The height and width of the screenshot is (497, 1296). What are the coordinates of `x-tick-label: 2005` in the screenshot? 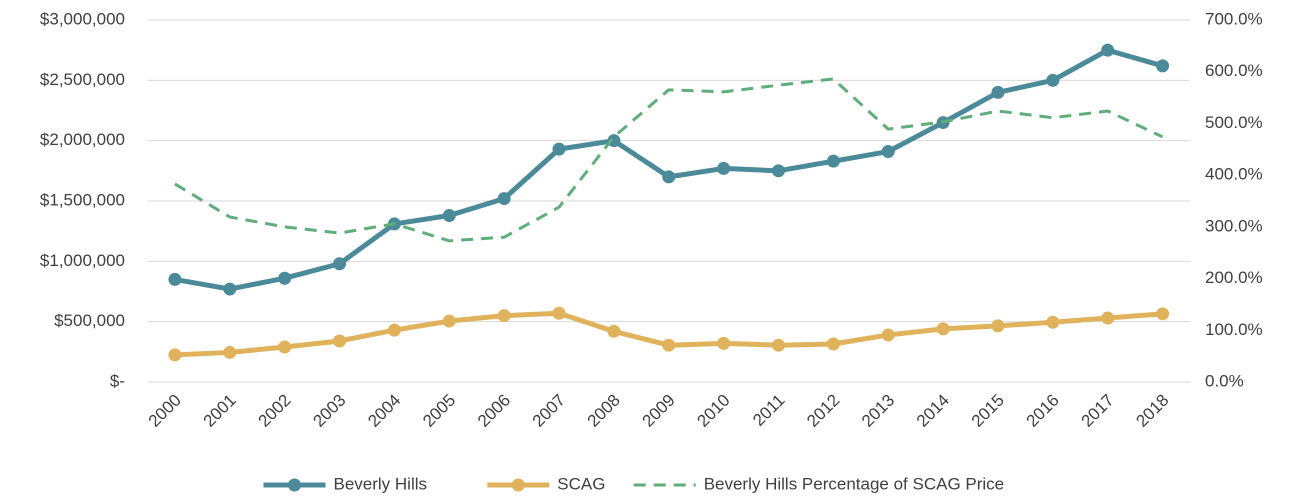 It's located at (439, 411).